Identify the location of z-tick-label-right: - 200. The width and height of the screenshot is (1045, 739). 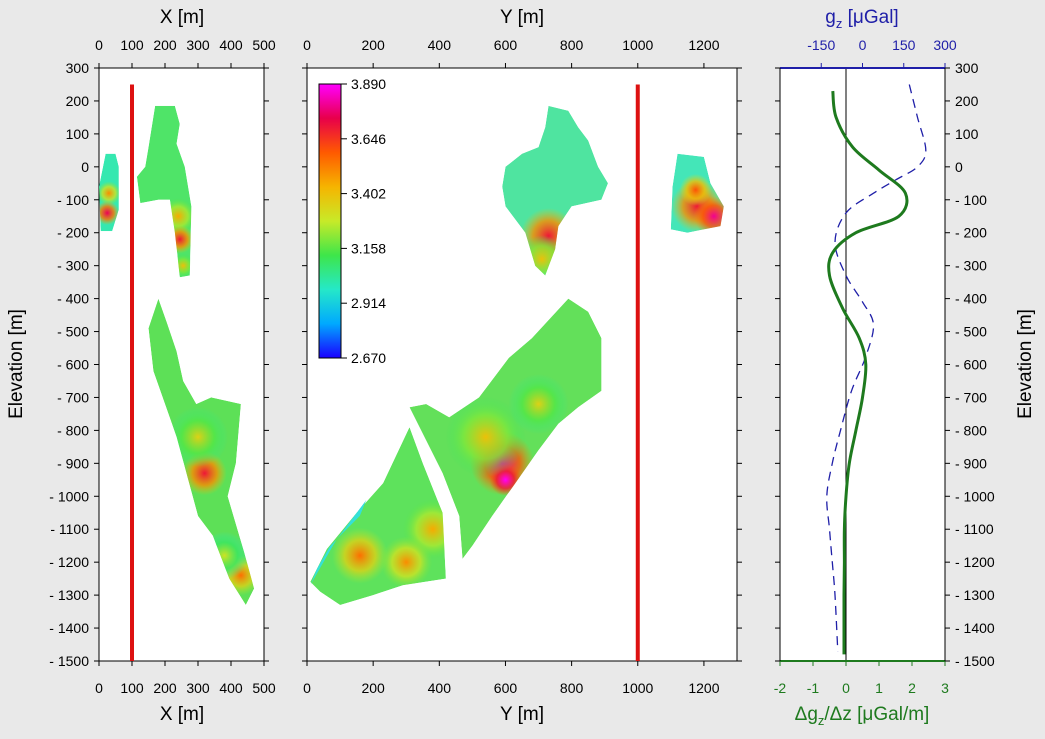
(971, 233).